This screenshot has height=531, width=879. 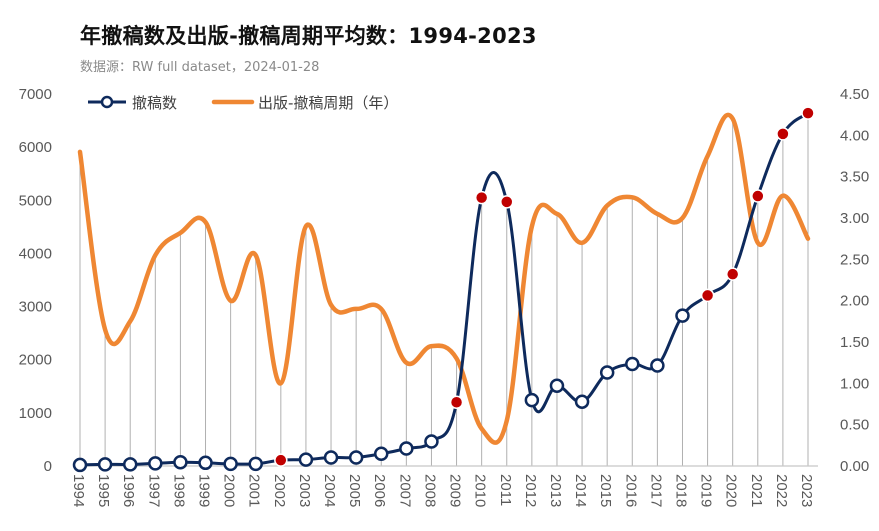 I want to click on y-right-tick-label: 4.50, so click(x=854, y=94).